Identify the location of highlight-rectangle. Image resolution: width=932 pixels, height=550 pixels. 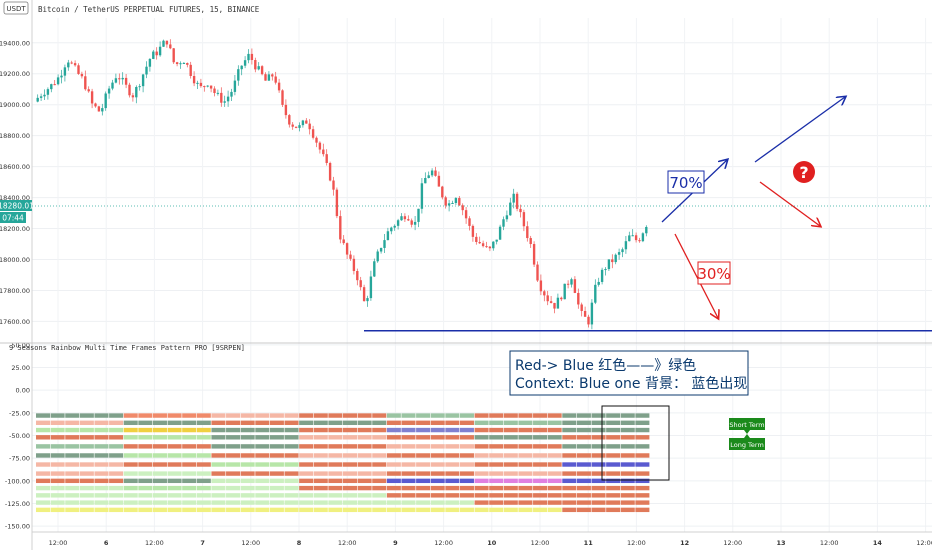
(635, 443).